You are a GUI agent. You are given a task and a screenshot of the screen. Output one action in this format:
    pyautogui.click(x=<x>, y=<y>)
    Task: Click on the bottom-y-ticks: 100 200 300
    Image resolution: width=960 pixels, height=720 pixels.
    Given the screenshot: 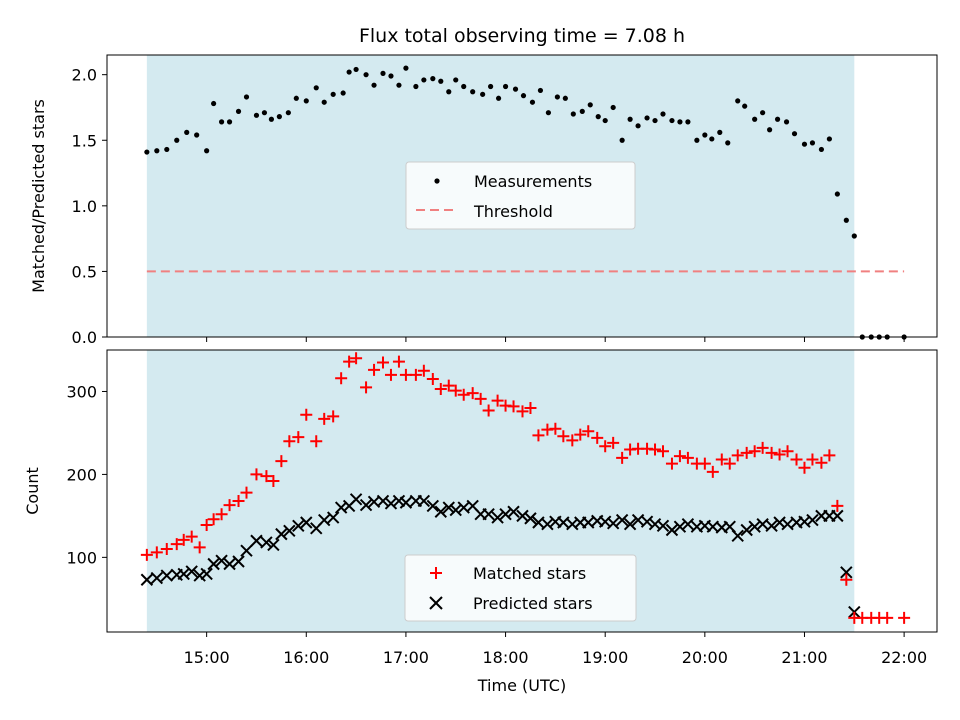 What is the action you would take?
    pyautogui.click(x=86, y=474)
    